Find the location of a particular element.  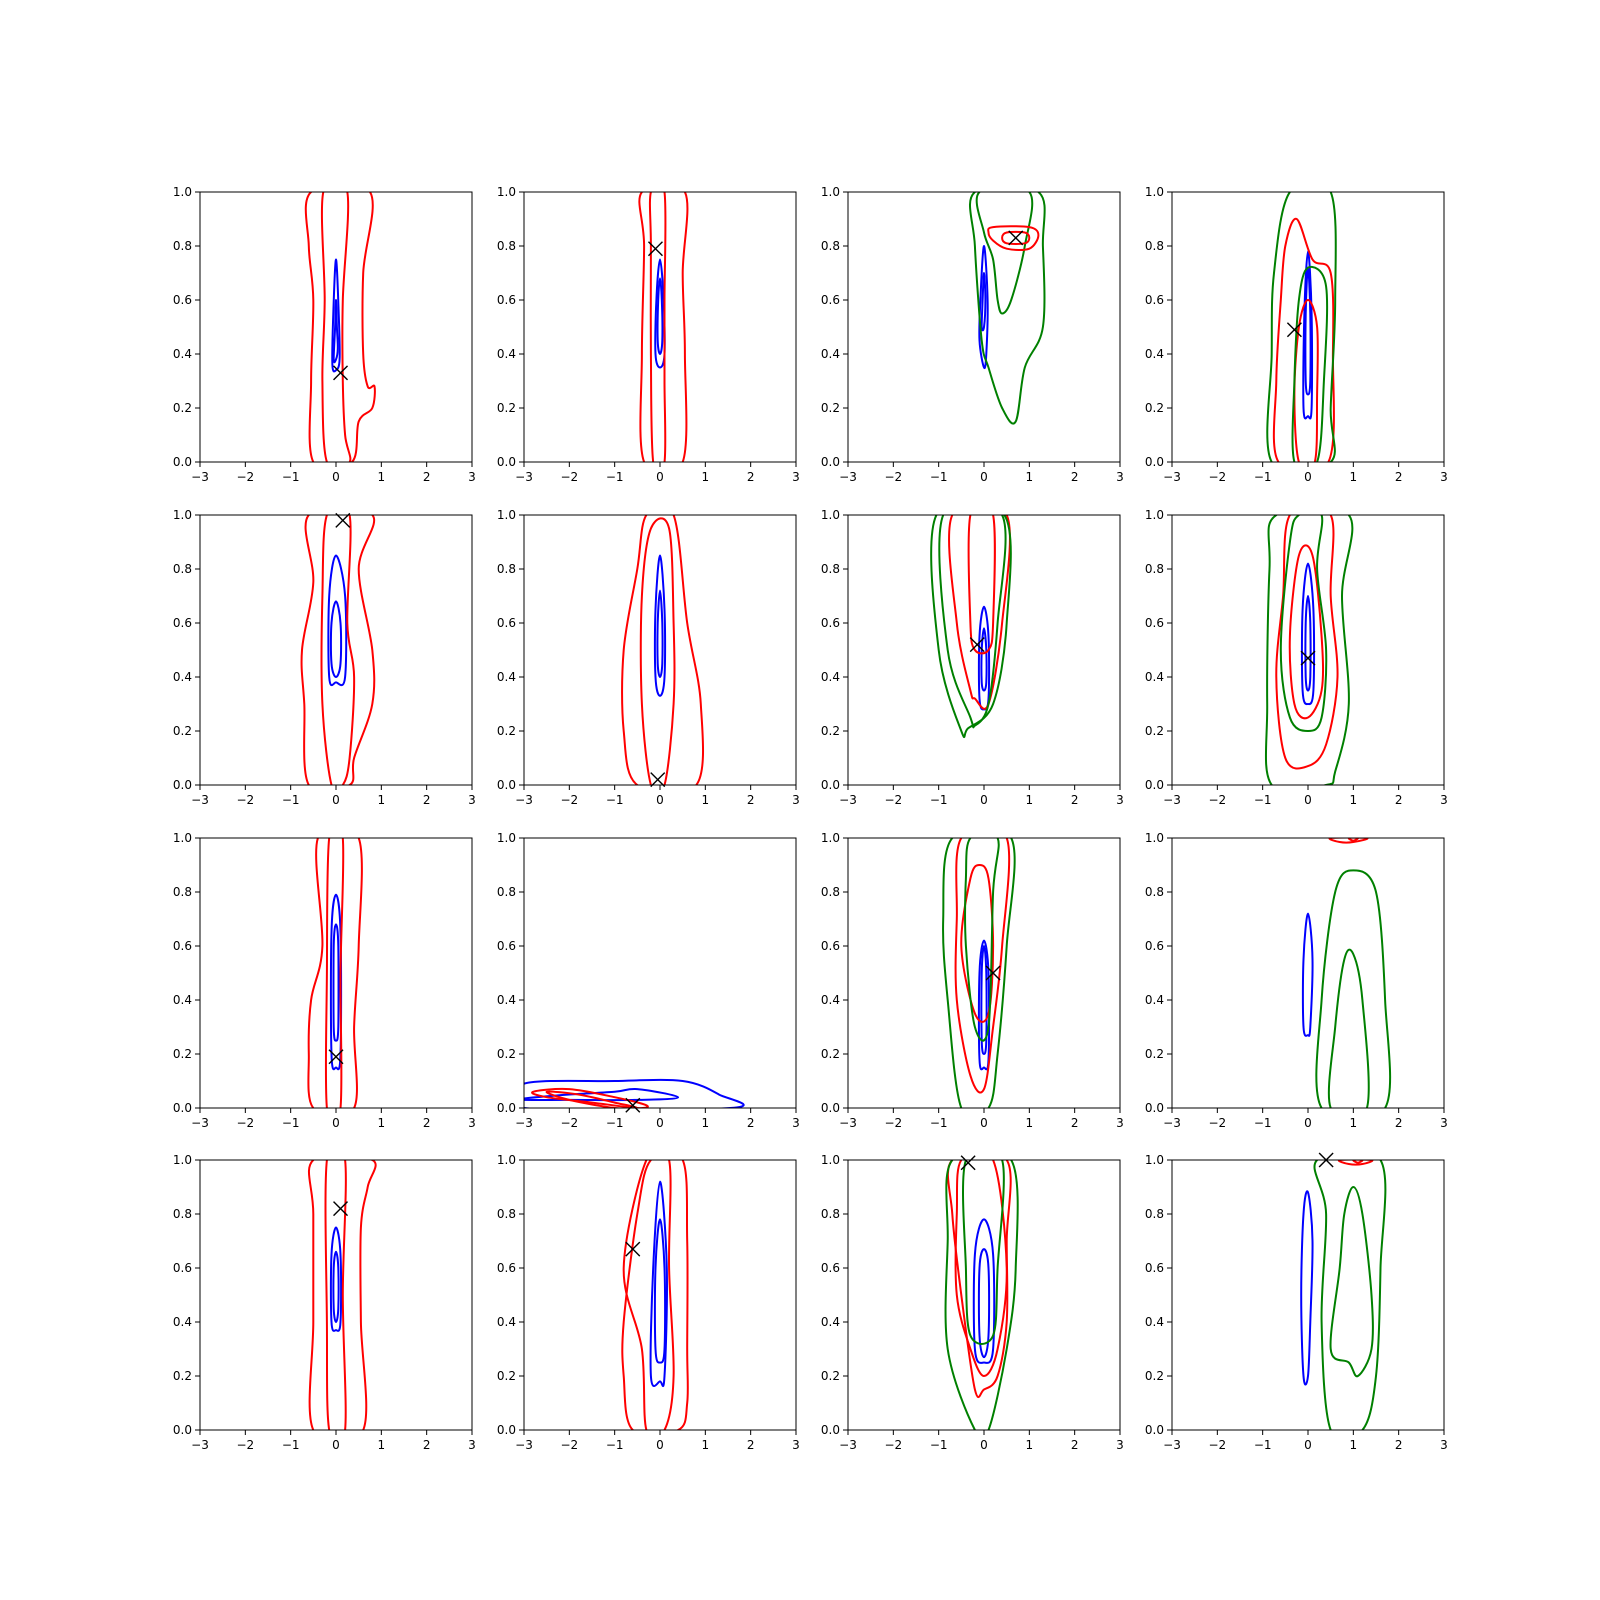

panel-r0-c3: −3 −2 −1 0 1 2 3 0.0 0.2 0.4 0.6 0.8 1.0 is located at coordinates (1296, 334).